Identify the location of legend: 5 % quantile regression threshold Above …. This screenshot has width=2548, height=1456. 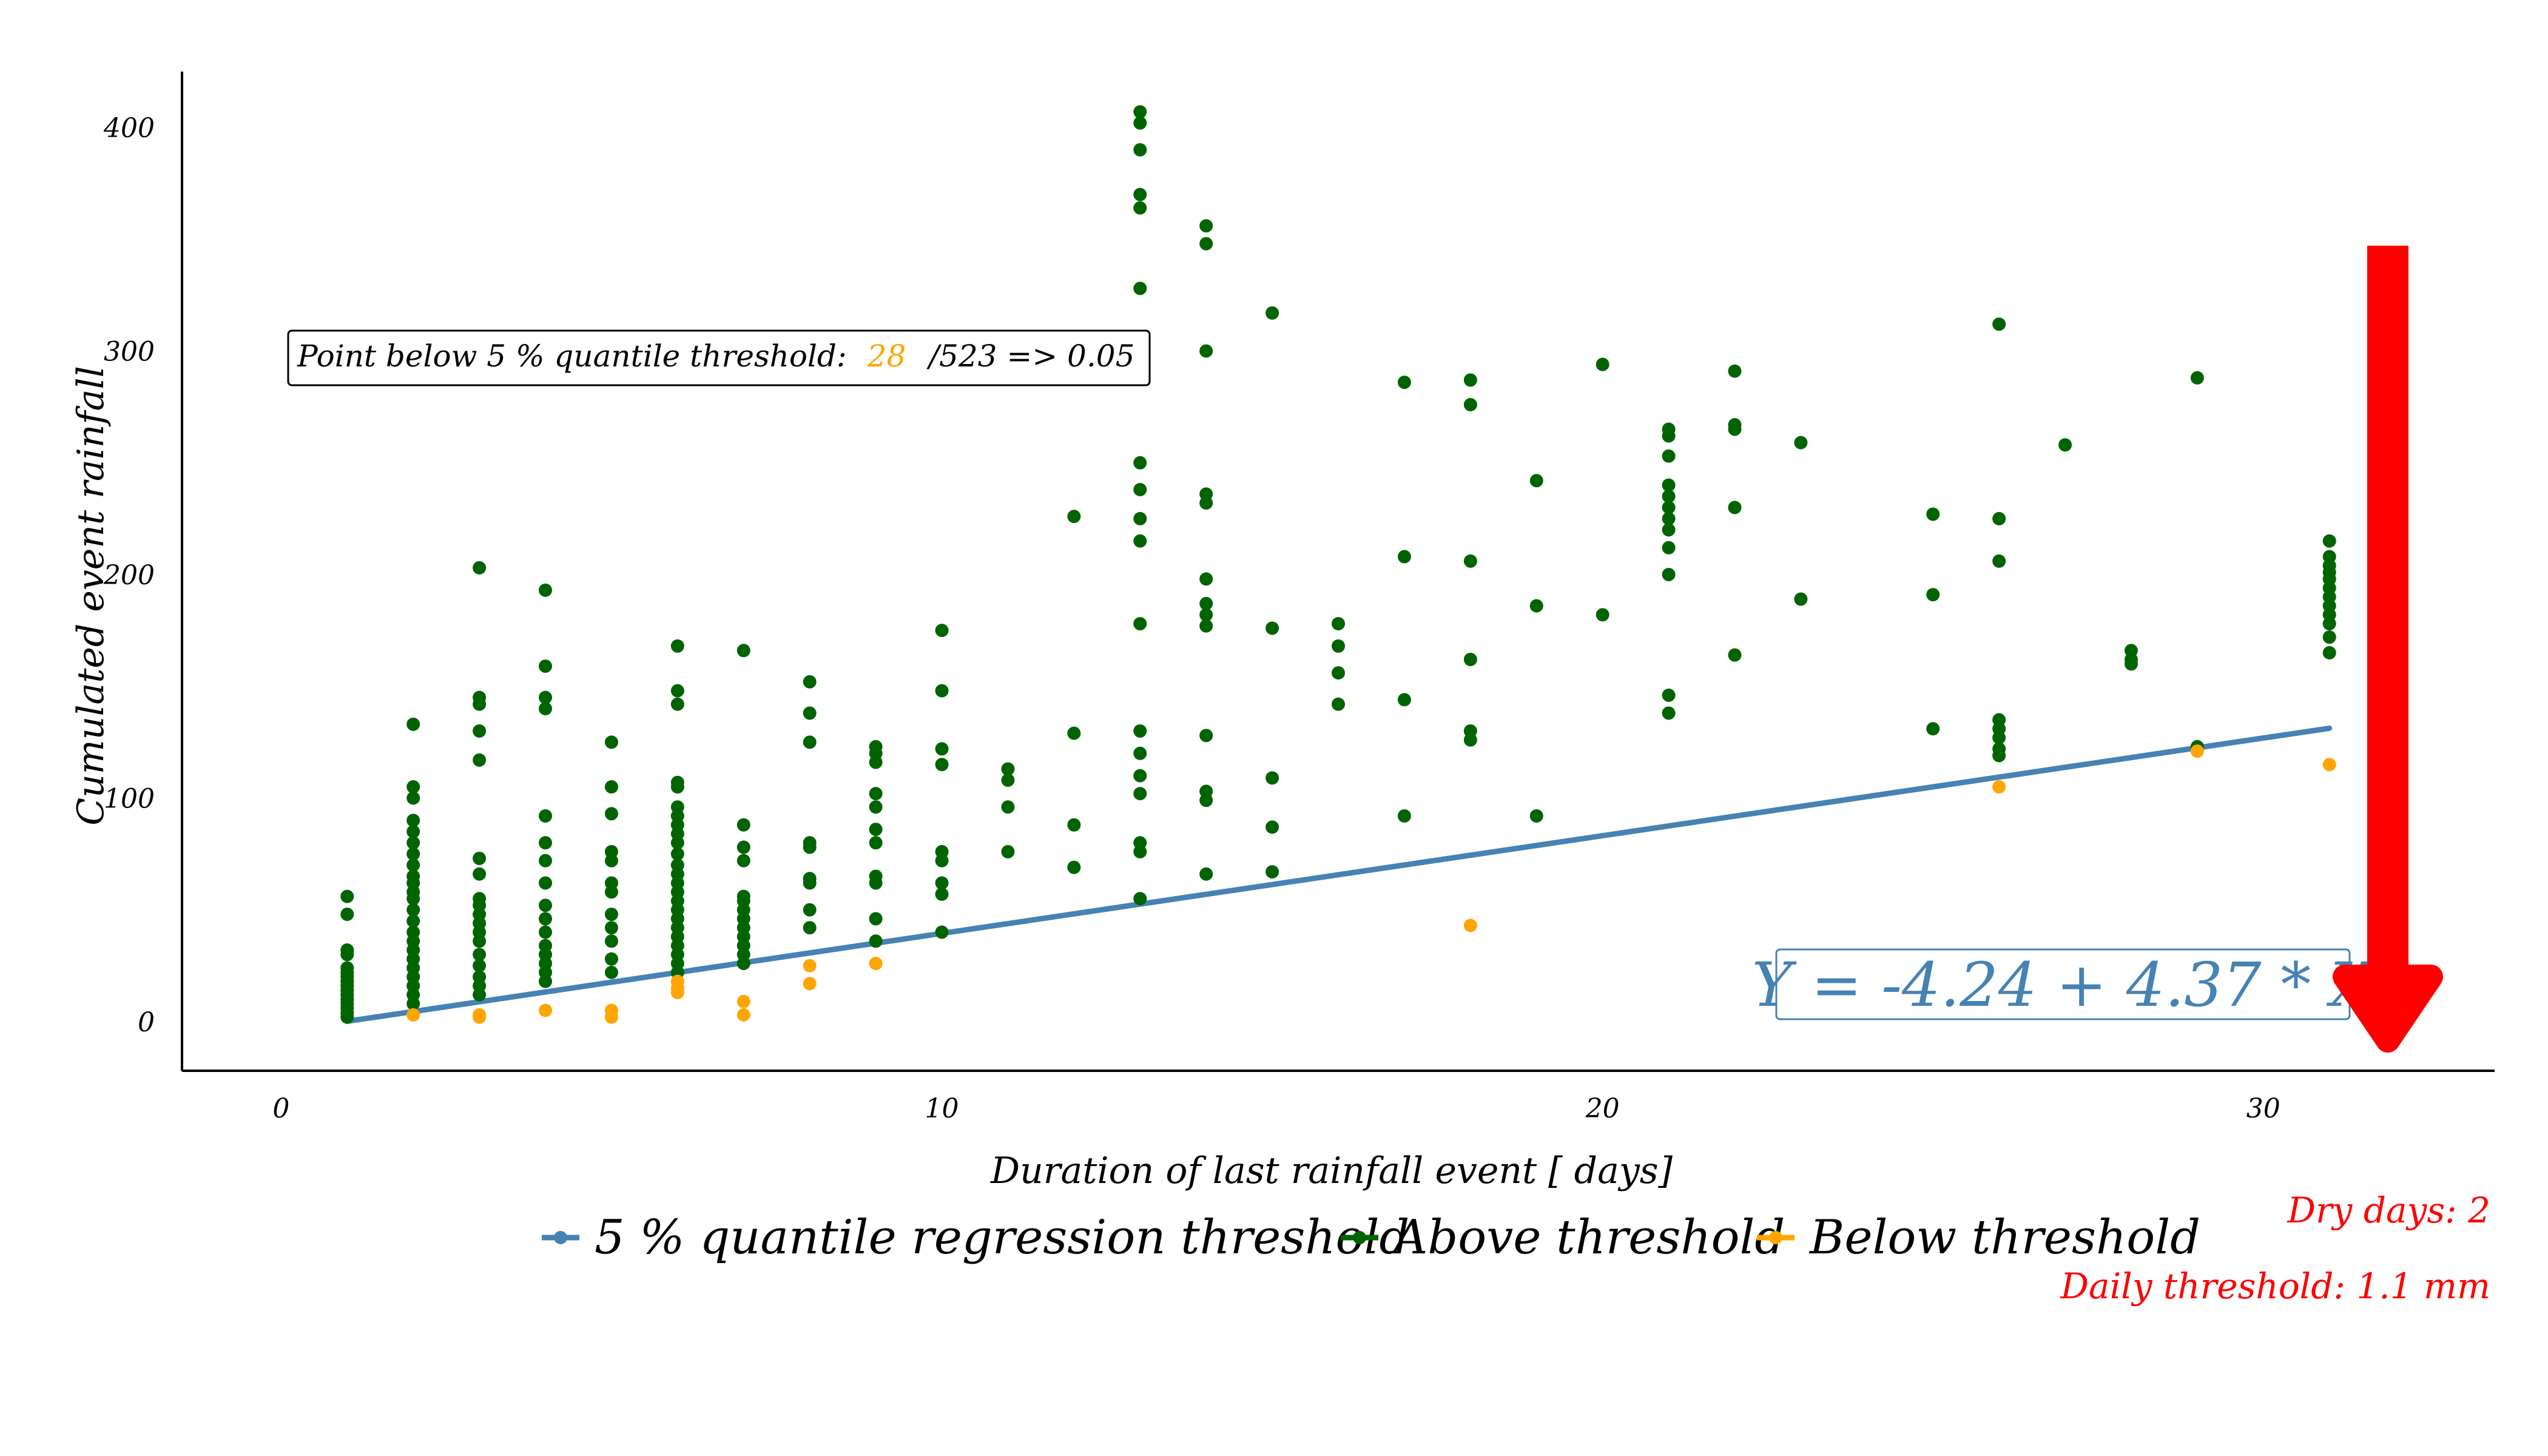
(1371, 1237).